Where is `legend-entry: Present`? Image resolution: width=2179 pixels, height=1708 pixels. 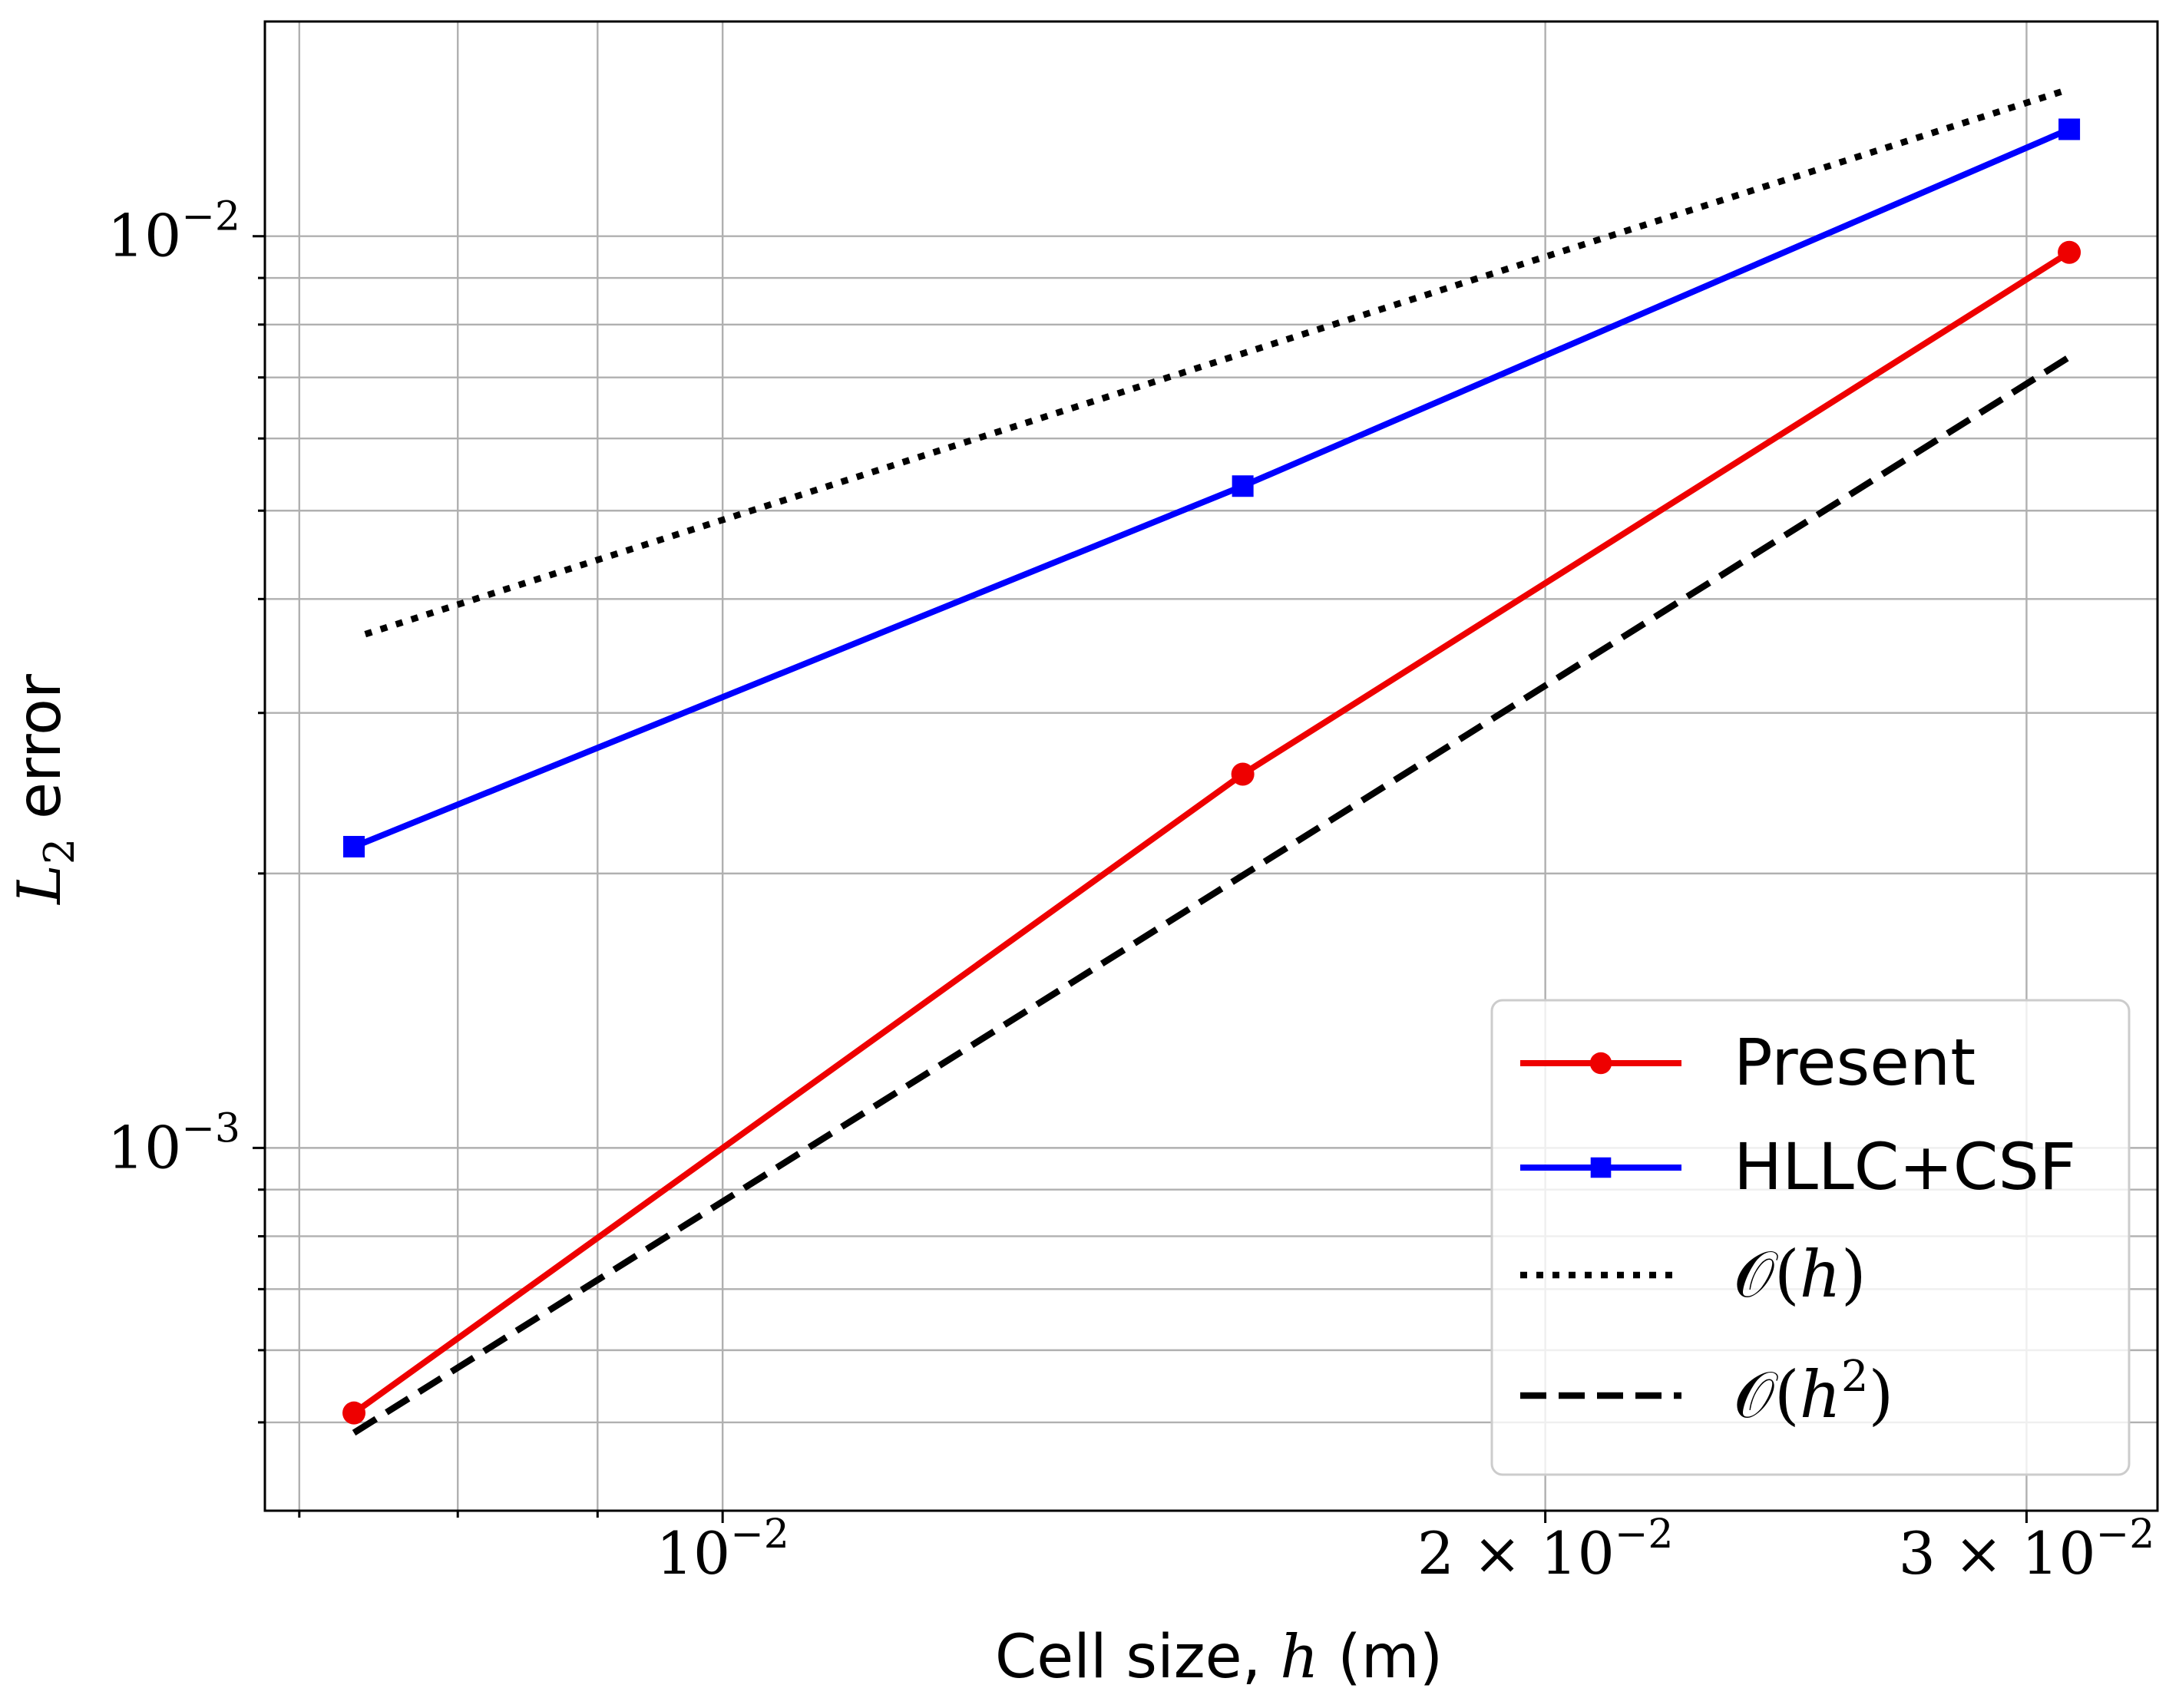 legend-entry: Present is located at coordinates (1748, 1062).